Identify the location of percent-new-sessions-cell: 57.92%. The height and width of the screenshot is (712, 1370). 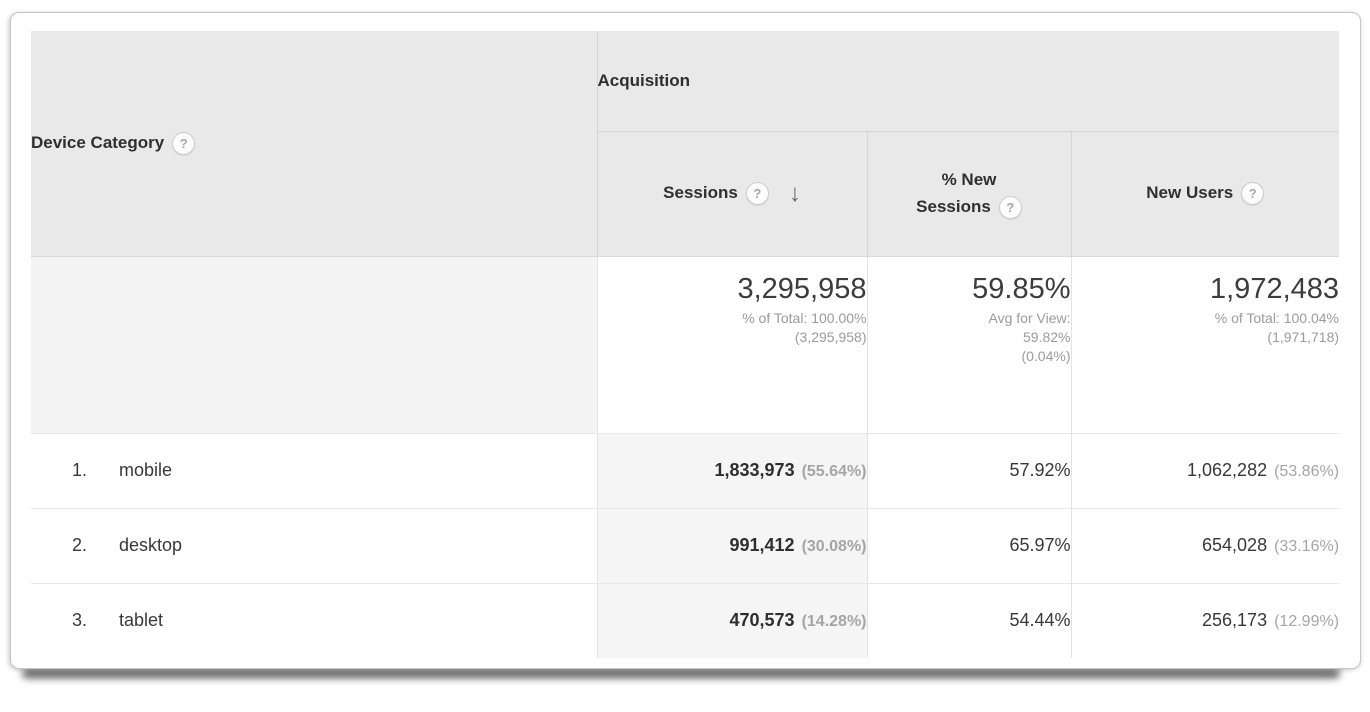
(968, 470).